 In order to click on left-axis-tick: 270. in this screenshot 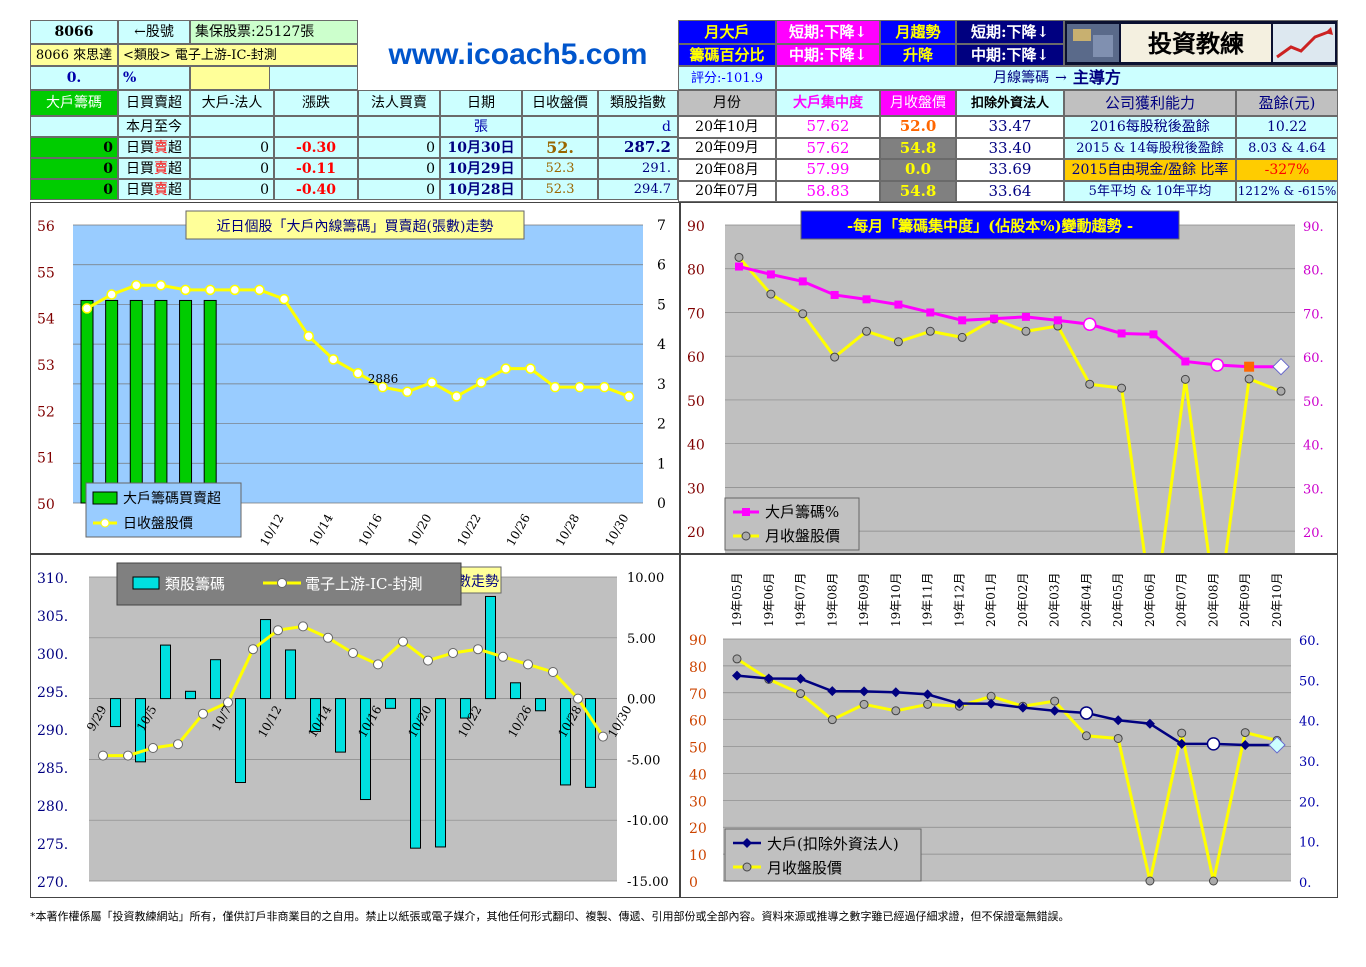, I will do `click(52, 883)`.